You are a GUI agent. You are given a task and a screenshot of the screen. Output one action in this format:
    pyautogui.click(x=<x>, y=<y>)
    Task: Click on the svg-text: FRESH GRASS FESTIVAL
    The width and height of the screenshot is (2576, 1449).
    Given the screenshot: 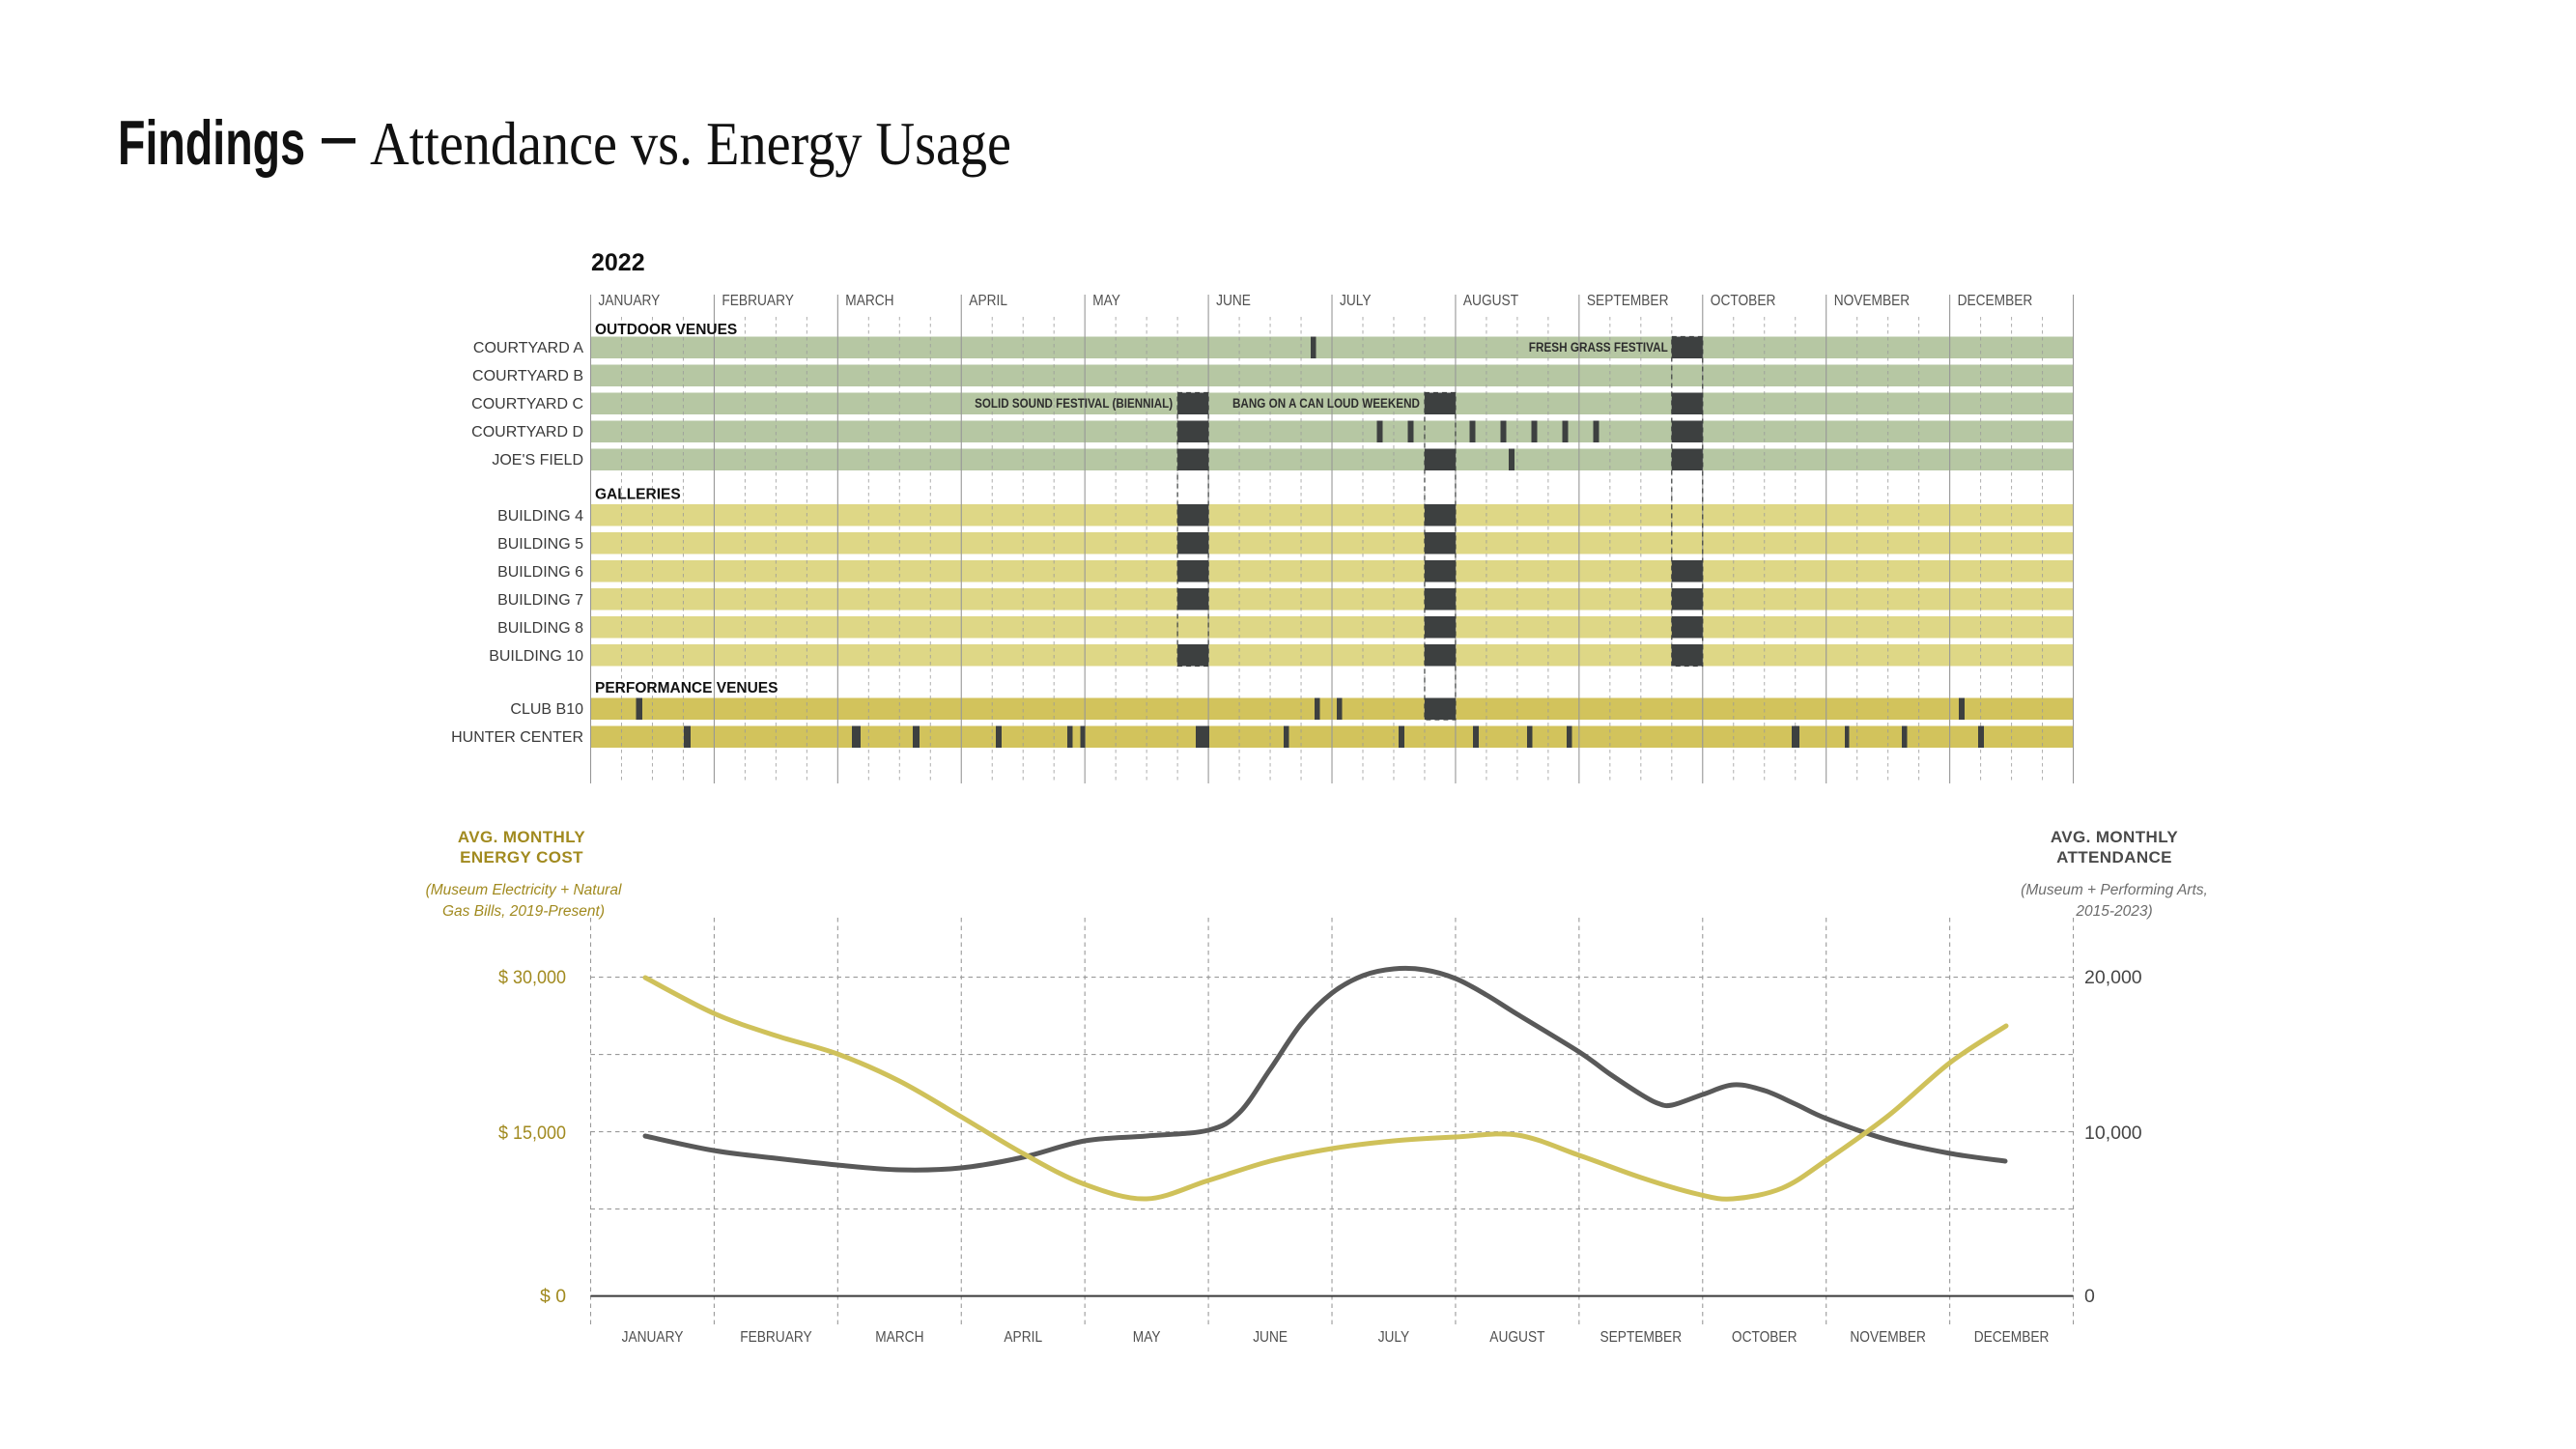 What is the action you would take?
    pyautogui.click(x=1598, y=347)
    